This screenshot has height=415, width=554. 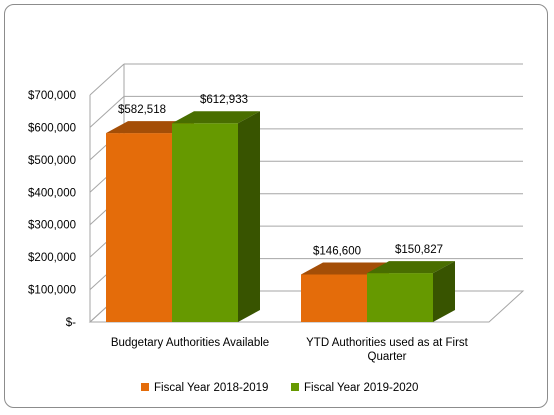 I want to click on y-tick-label: $500,000, so click(x=52, y=161).